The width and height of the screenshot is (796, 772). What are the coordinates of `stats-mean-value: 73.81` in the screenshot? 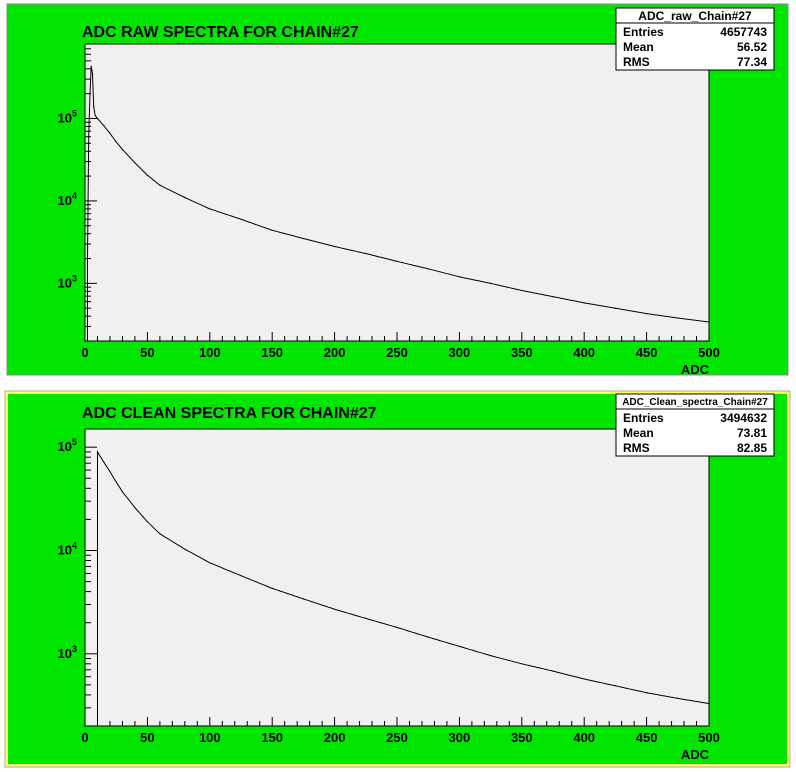 It's located at (752, 433).